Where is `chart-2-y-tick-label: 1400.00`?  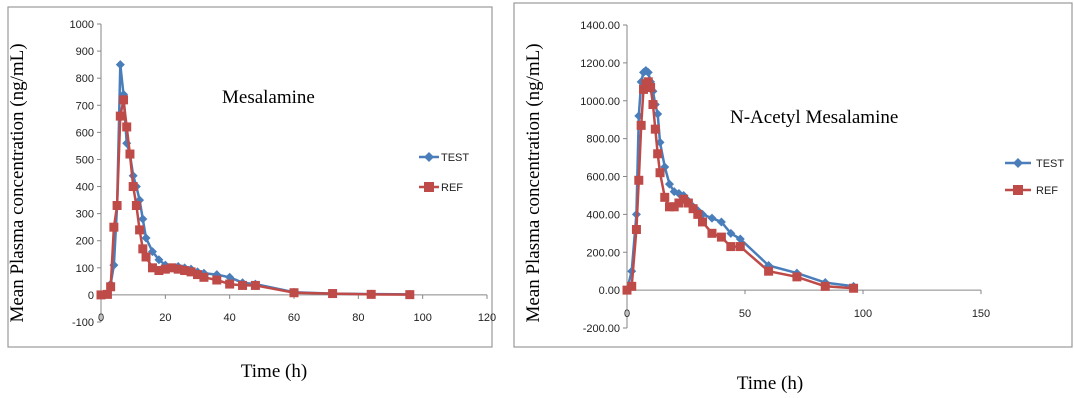
chart-2-y-tick-label: 1400.00 is located at coordinates (600, 26).